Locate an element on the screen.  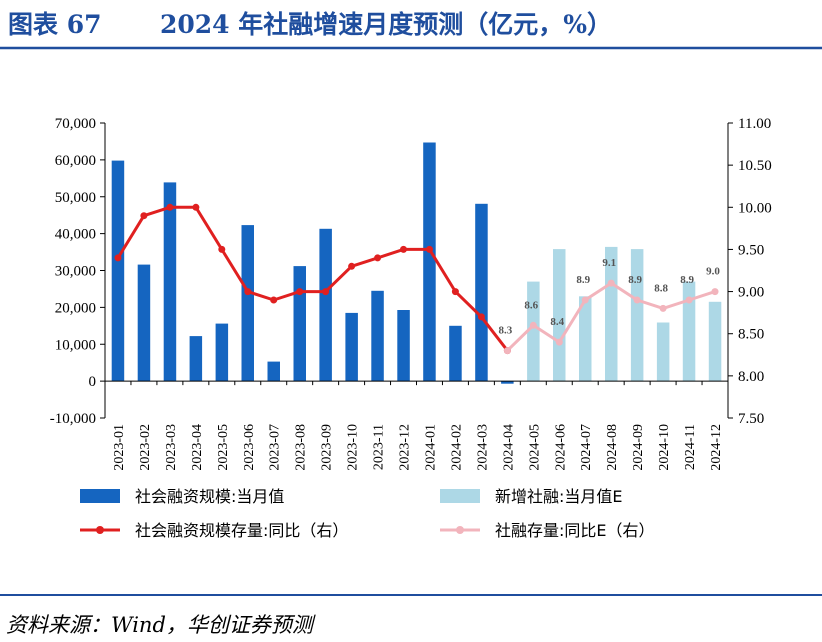
legend-label-line-forecast: 社融存量:同比E（右） is located at coordinates (575, 530).